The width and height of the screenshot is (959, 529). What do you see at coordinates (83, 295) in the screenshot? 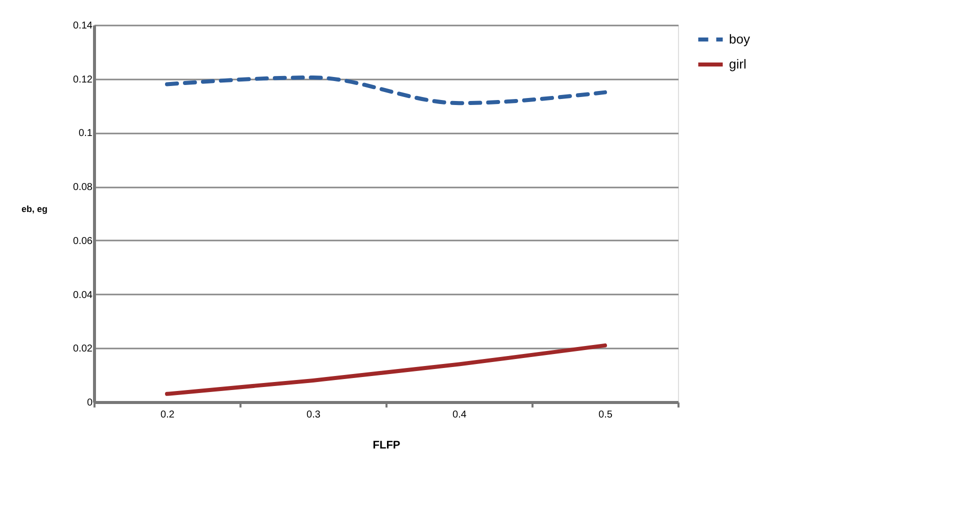
I see `y-tick-label: 0.04` at bounding box center [83, 295].